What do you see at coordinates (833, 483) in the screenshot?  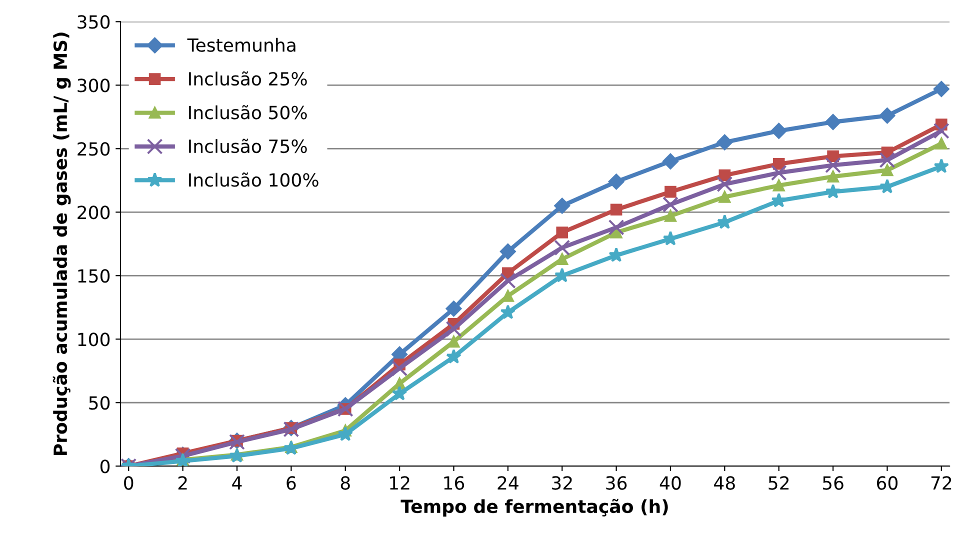 I see `x-tick-label: 56` at bounding box center [833, 483].